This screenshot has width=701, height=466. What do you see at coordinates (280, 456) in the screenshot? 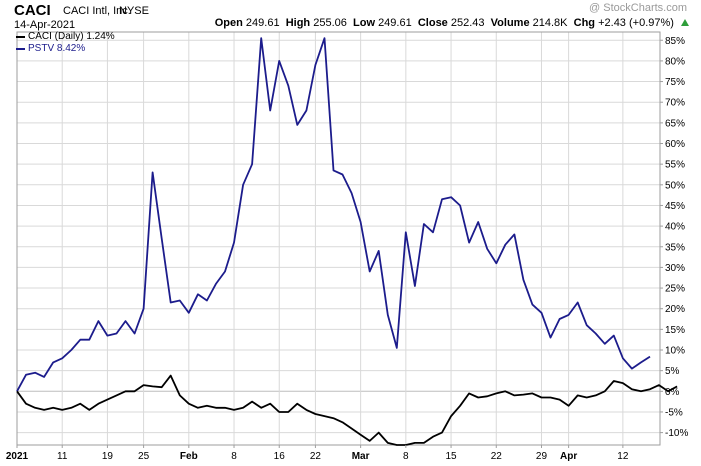
I see `x-tick-label: 16` at bounding box center [280, 456].